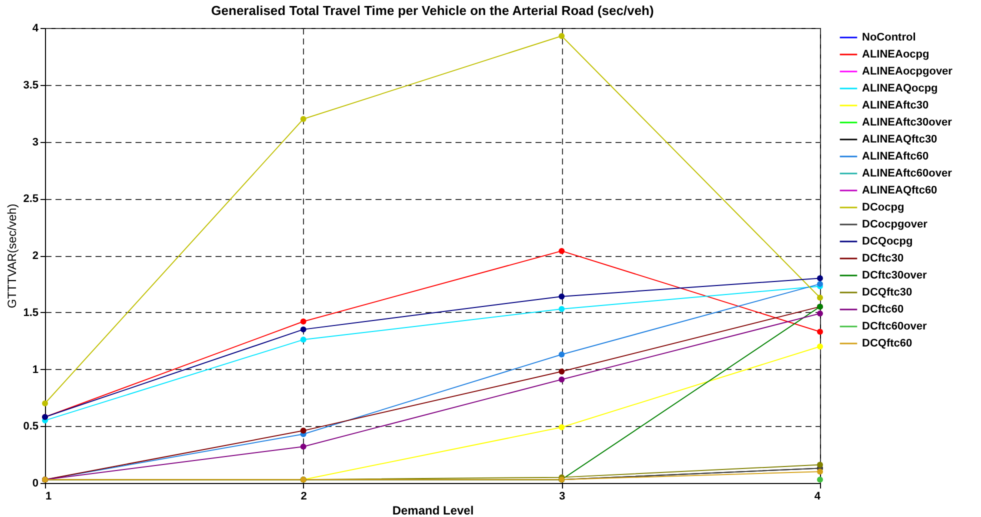 The width and height of the screenshot is (981, 517). What do you see at coordinates (883, 310) in the screenshot?
I see `legend-label: DCftc60` at bounding box center [883, 310].